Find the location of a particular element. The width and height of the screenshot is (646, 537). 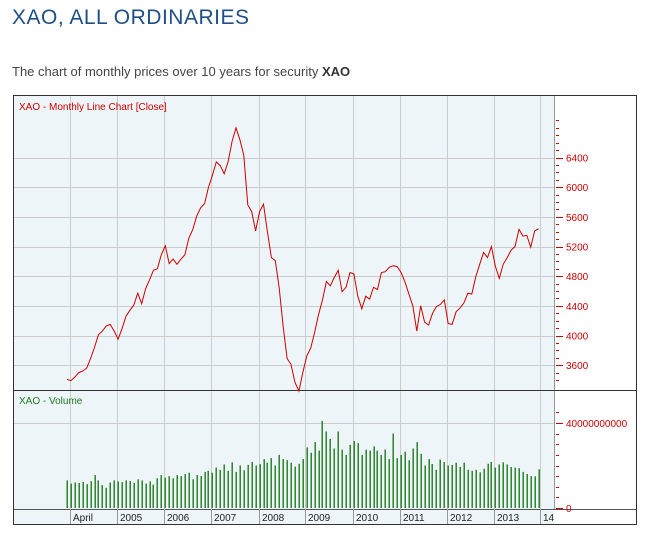

price-chart-title: XAO - Monthly Line Chart [Close] is located at coordinates (93, 107).